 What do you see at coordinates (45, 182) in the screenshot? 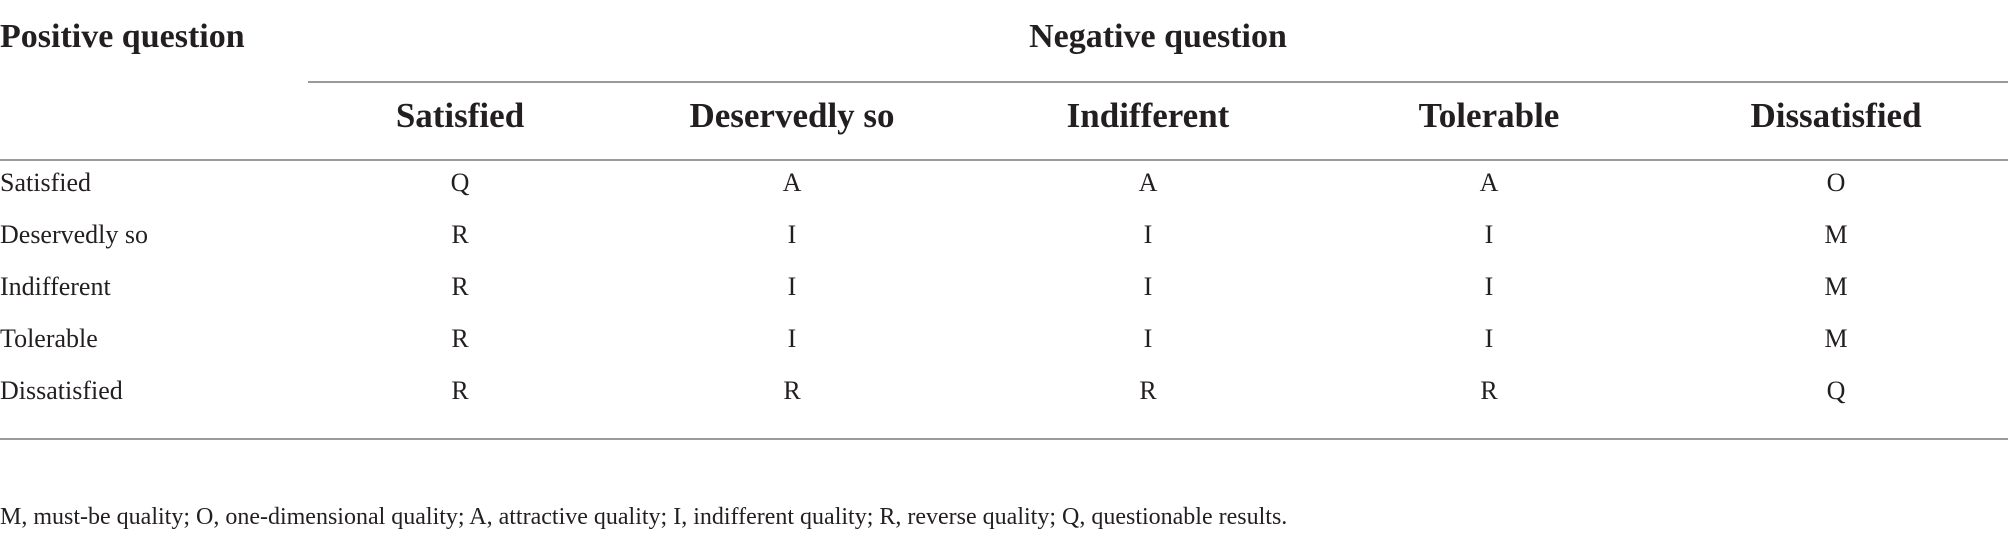
I see `row-label: Satisfied` at bounding box center [45, 182].